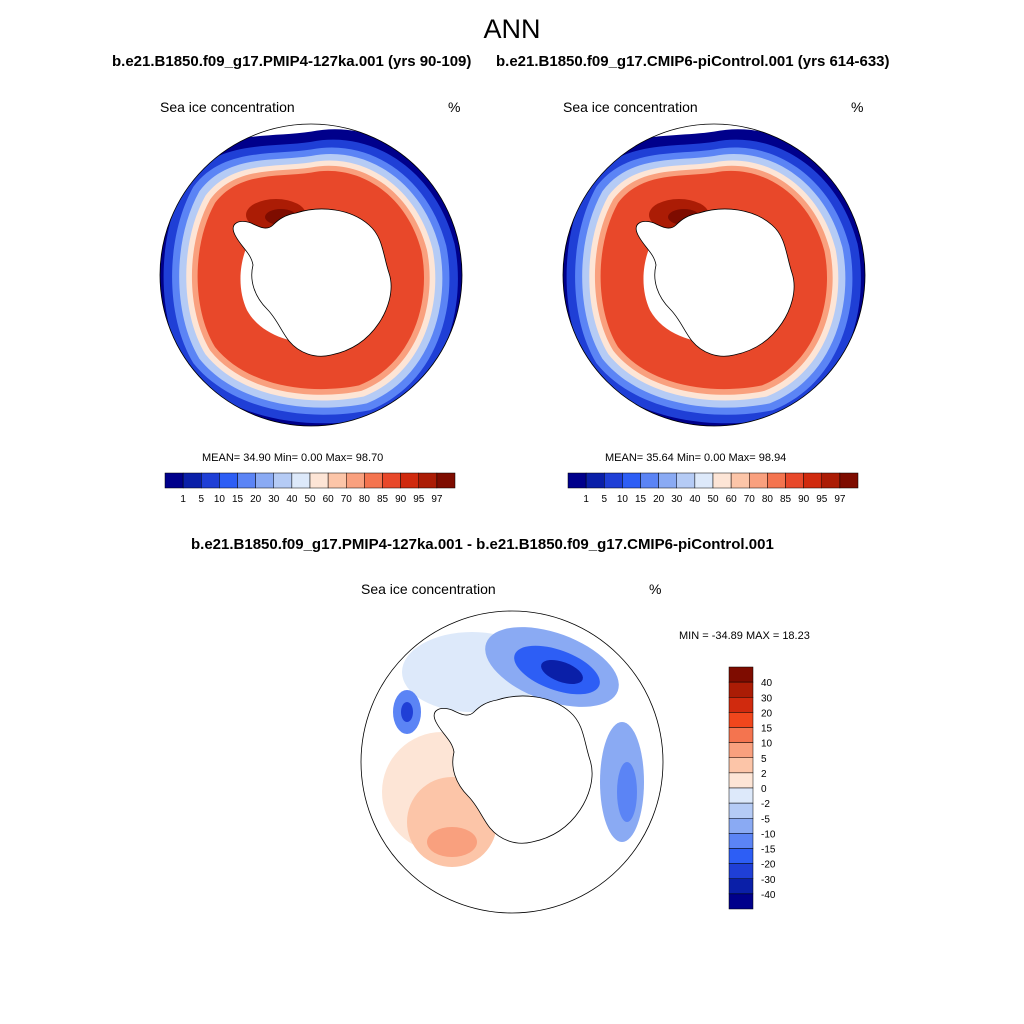 This screenshot has width=1024, height=1024. What do you see at coordinates (695, 499) in the screenshot?
I see `panel2-colorbar-tick-label: 40` at bounding box center [695, 499].